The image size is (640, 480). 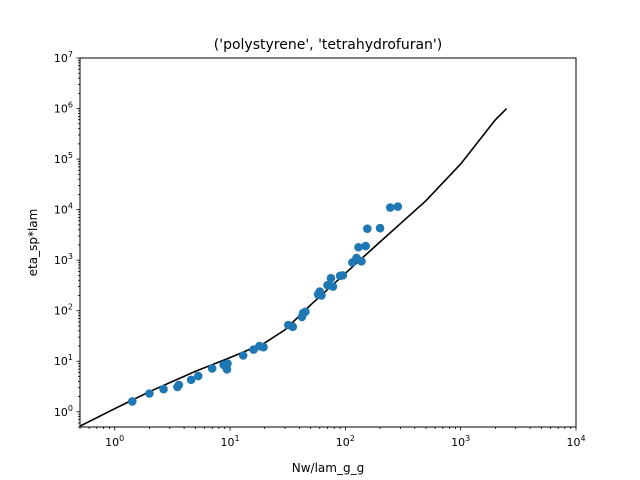 What do you see at coordinates (63, 360) in the screenshot?
I see `y-tick-label: 10¹` at bounding box center [63, 360].